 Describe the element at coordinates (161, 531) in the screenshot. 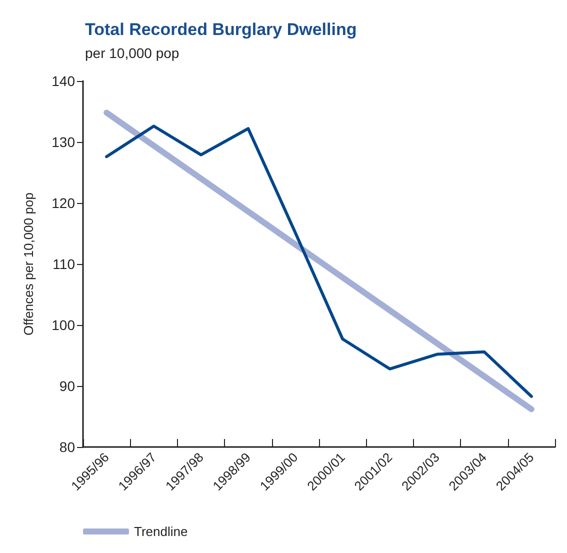

I see `legend-label: Trendline` at that location.